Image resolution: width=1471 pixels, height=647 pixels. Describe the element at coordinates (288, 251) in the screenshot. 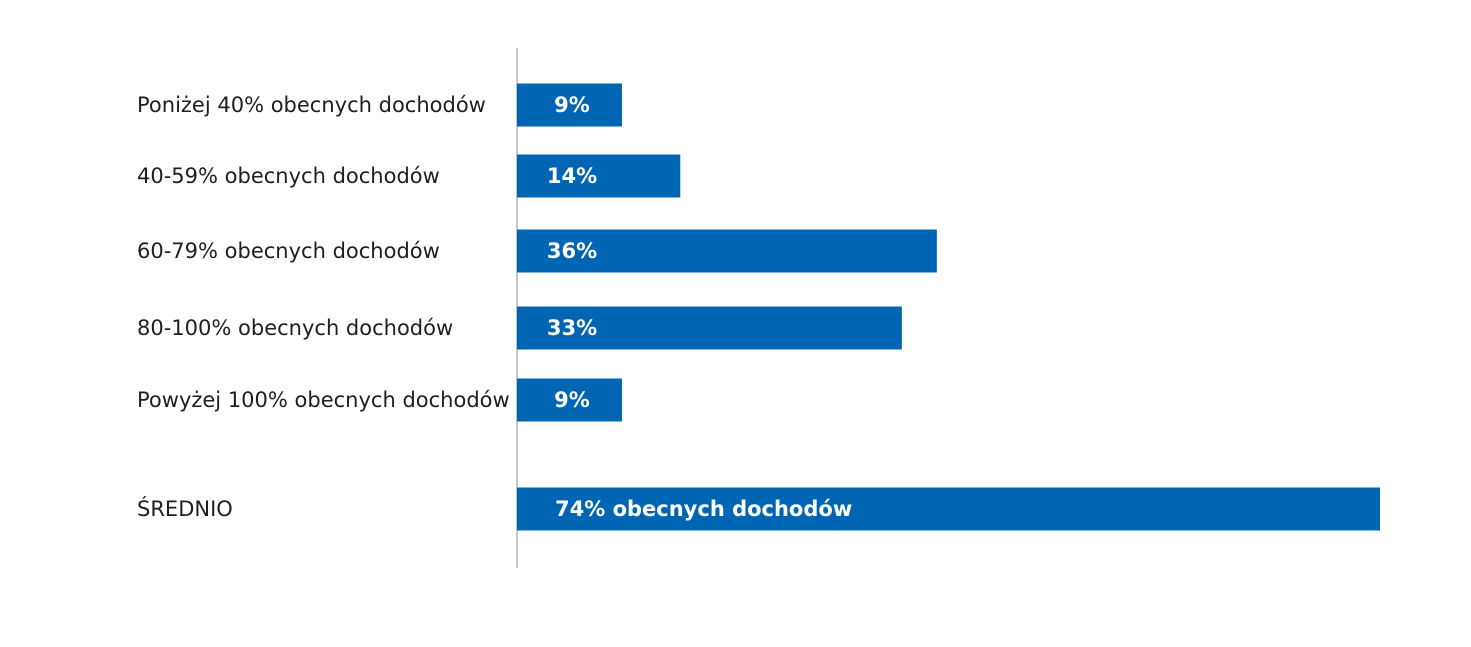

I see `category-label: 60-79% obecnych dochodów` at that location.